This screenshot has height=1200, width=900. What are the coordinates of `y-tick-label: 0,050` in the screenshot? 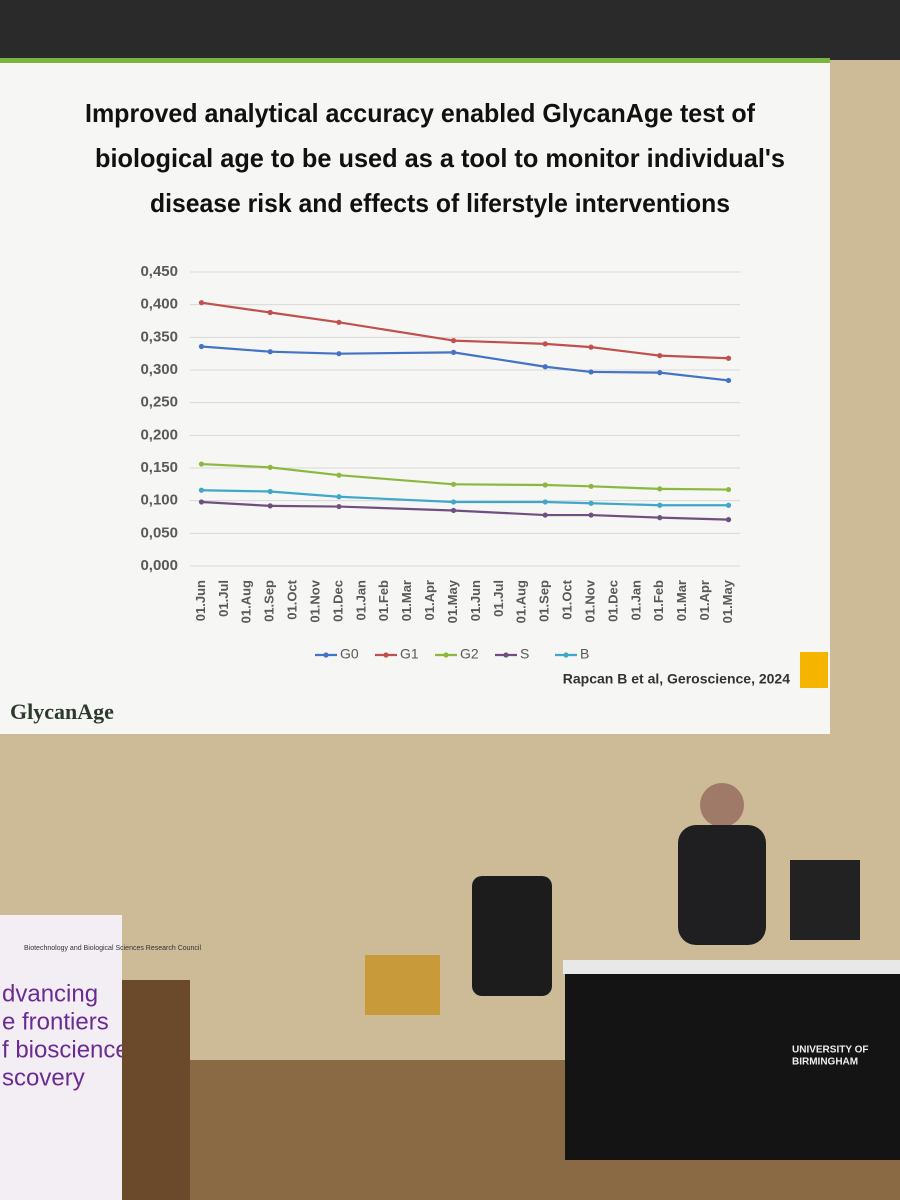 It's located at (159, 532).